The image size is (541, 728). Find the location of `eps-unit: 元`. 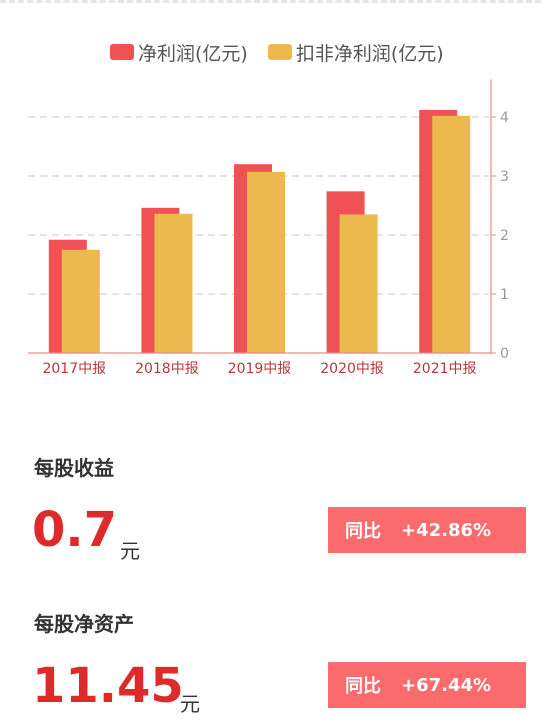

eps-unit: 元 is located at coordinates (130, 551).